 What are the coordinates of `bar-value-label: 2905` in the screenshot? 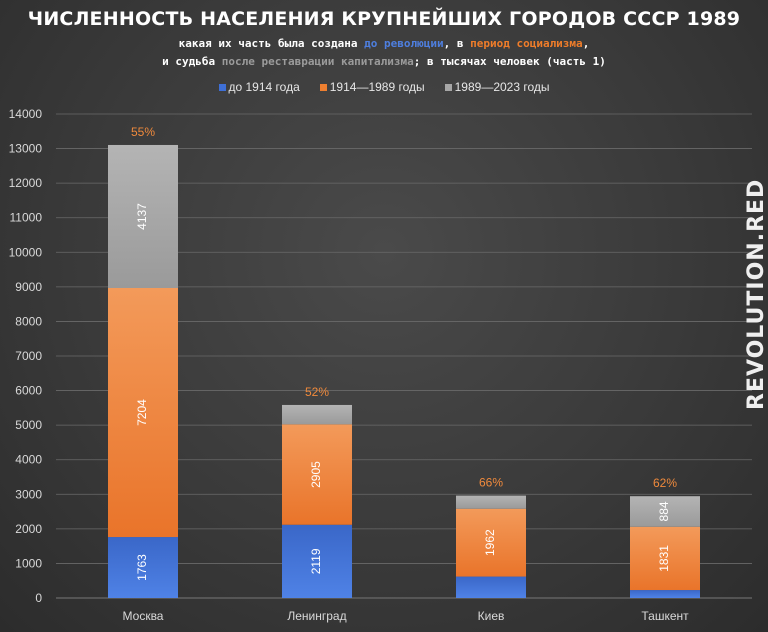 It's located at (316, 474).